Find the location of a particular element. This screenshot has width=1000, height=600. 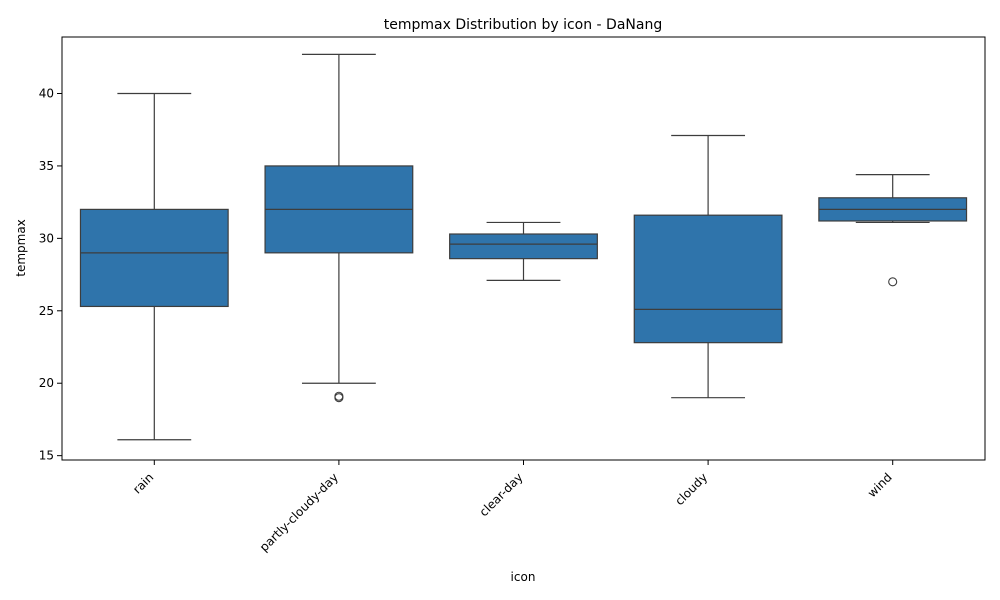

x-tick-label: rain is located at coordinates (143, 483).